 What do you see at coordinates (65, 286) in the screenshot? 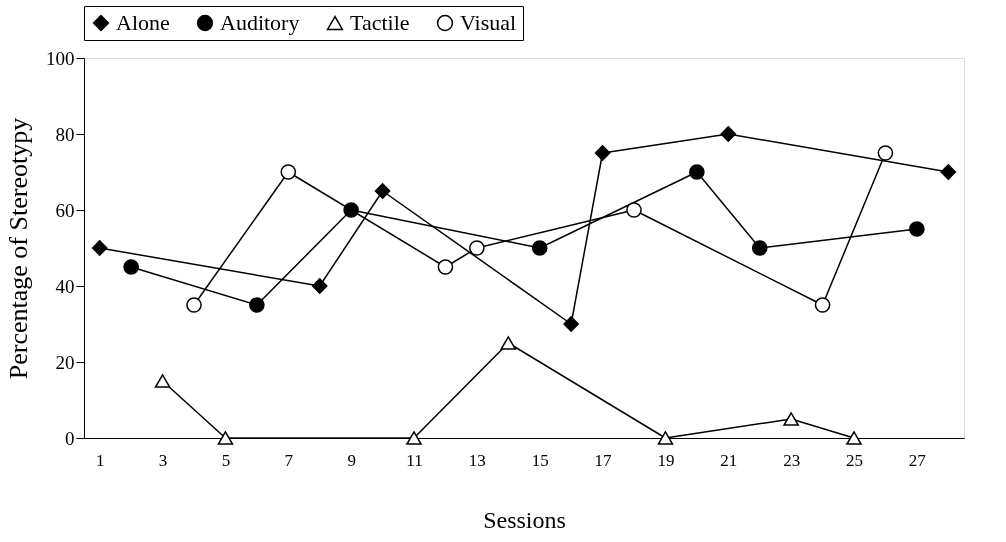
I see `y-tick-label: 40` at bounding box center [65, 286].